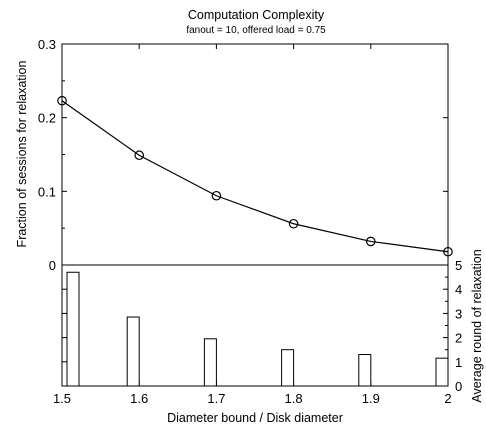 The width and height of the screenshot is (486, 429). I want to click on bottom-y-tick-label: 5, so click(458, 265).